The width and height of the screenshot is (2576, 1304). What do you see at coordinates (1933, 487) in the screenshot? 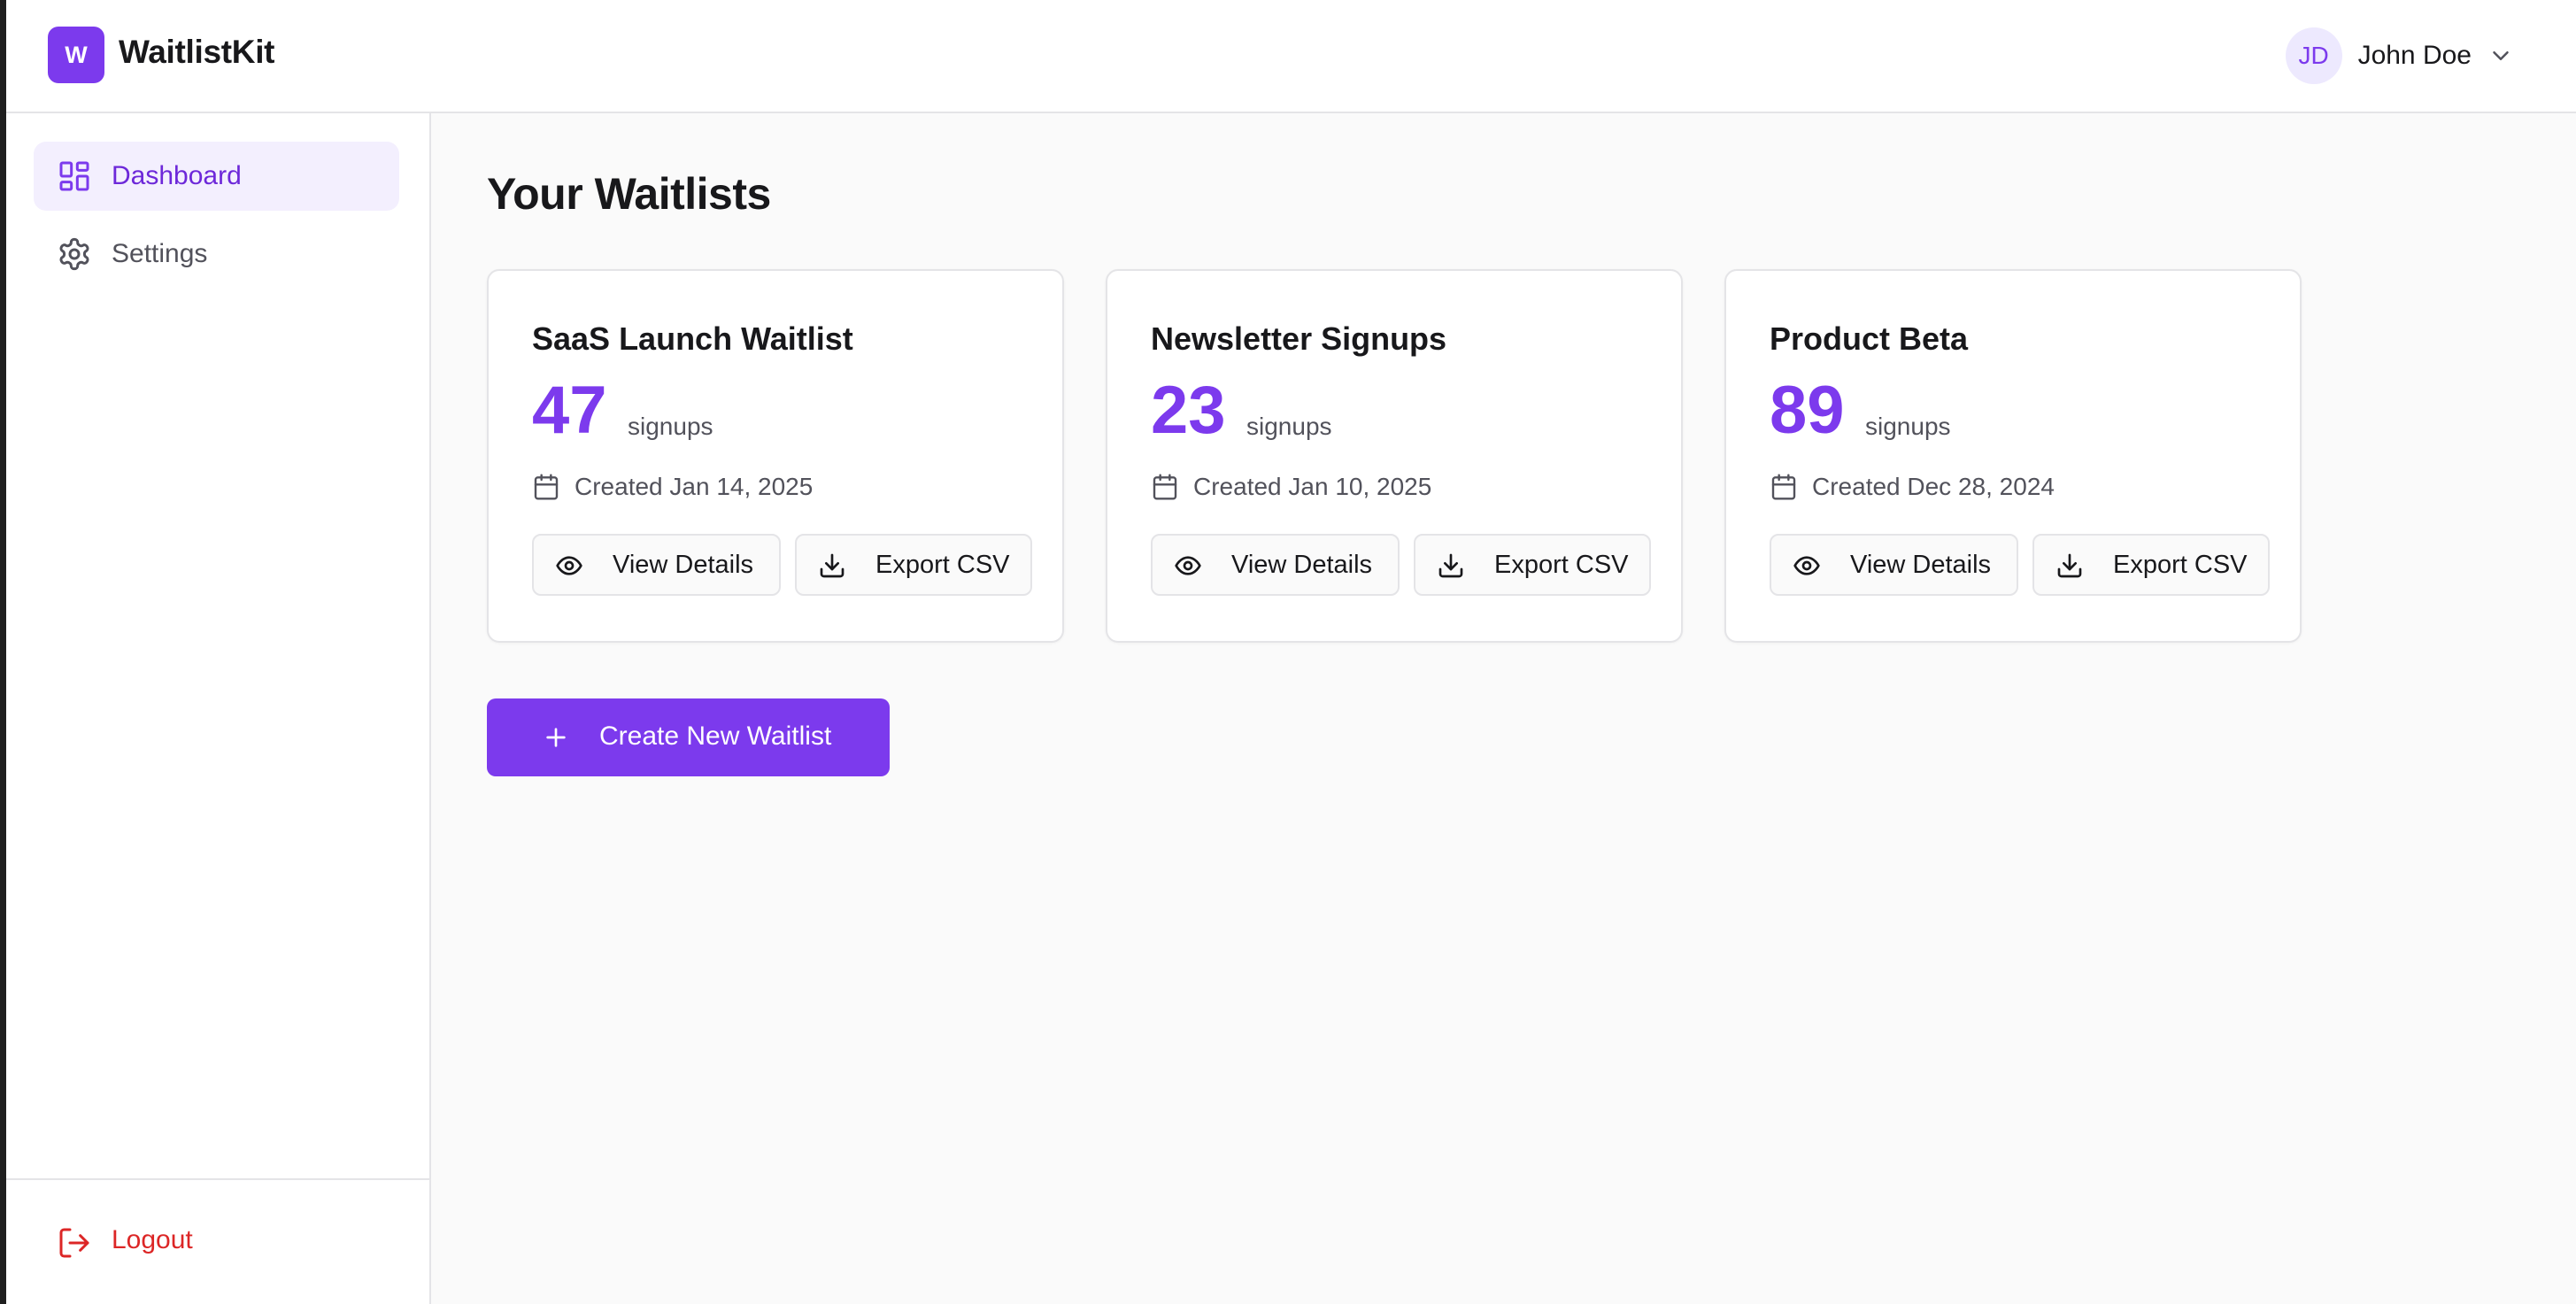
I see `created-text: Created Dec 28, 2024` at bounding box center [1933, 487].